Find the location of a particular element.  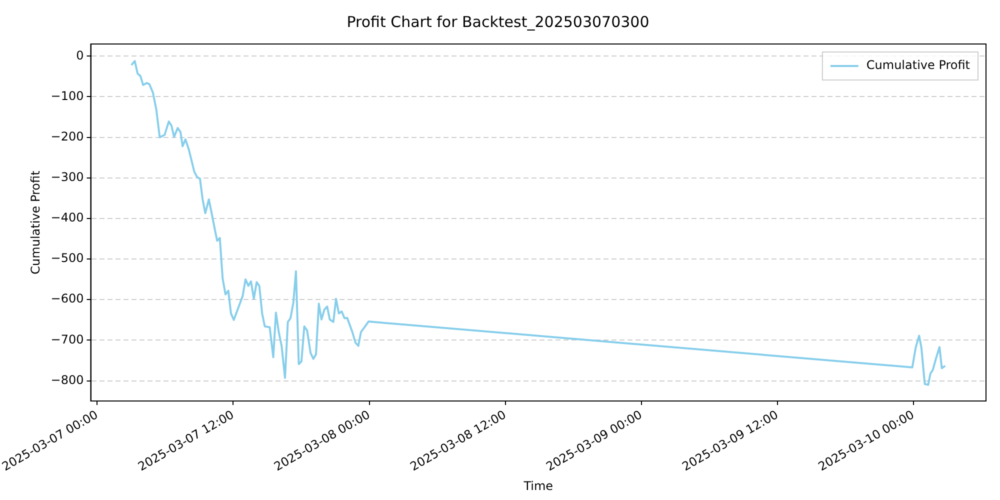

y-tick-label: −600 is located at coordinates (67, 299).